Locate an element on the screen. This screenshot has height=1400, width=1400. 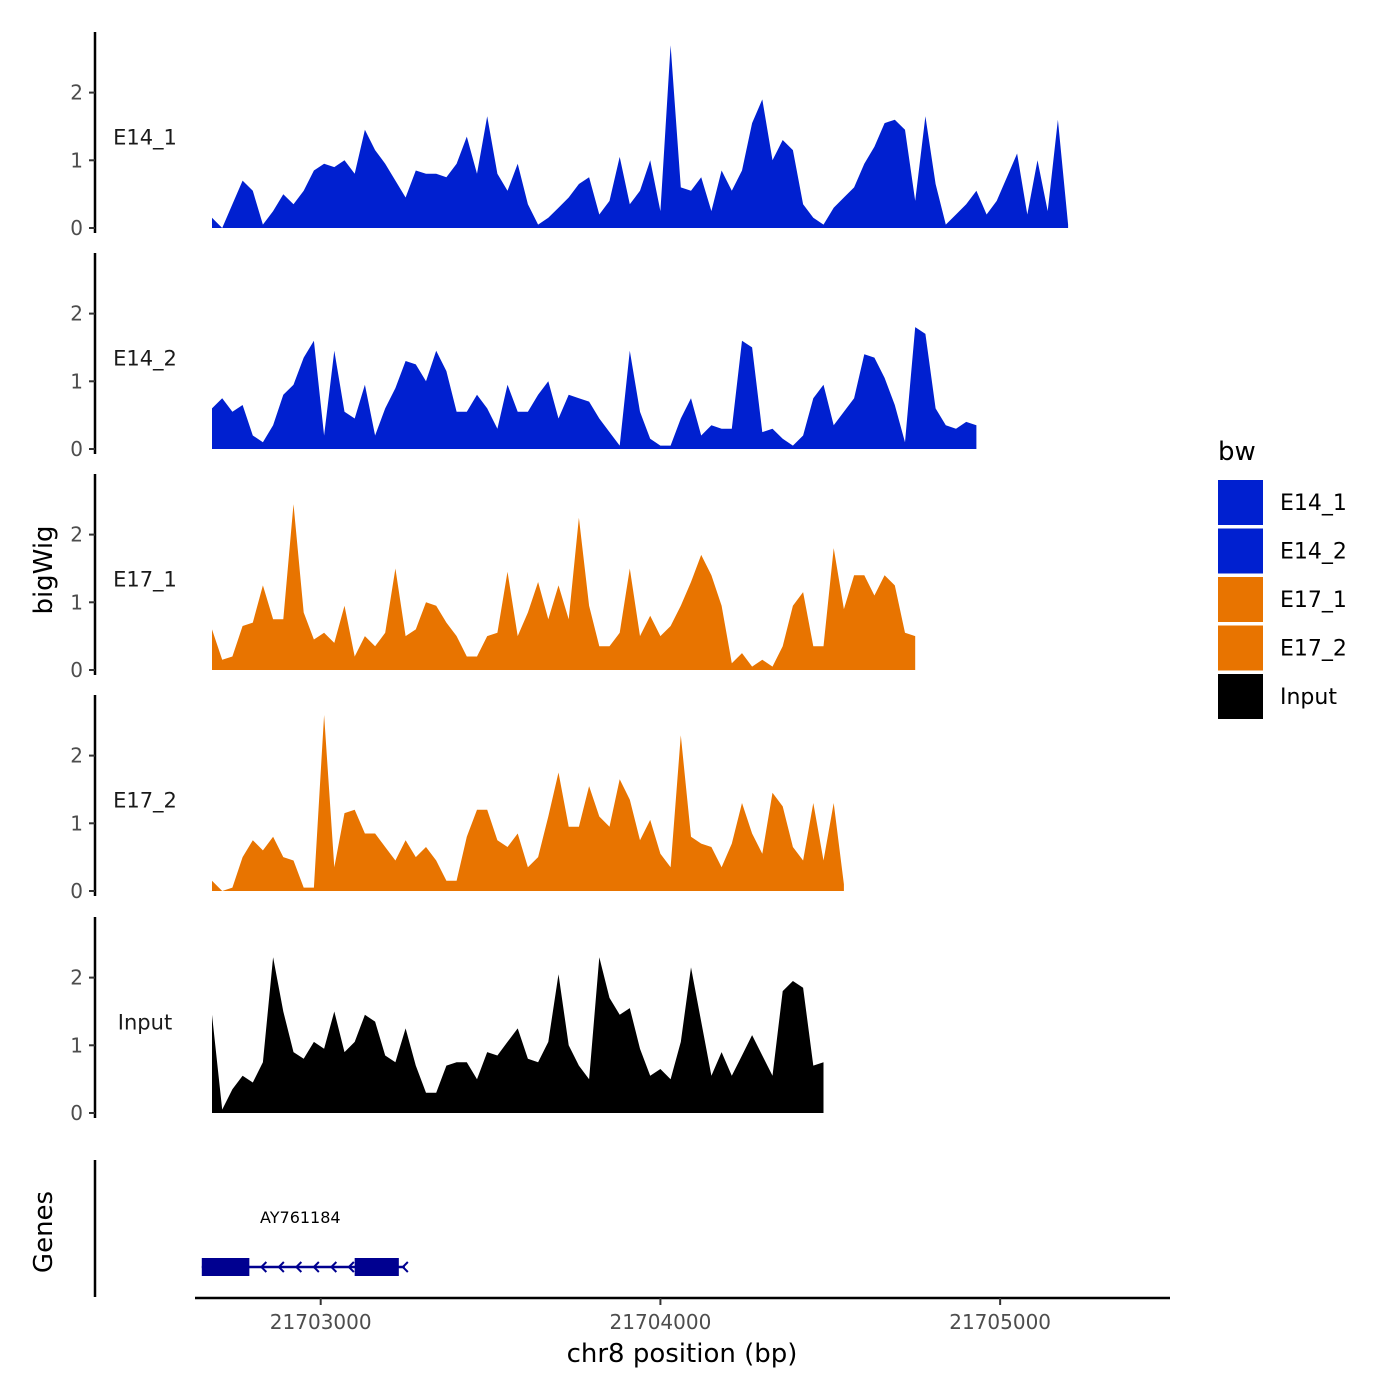
track-Input: 0 1 2 Input is located at coordinates (447, 1021).